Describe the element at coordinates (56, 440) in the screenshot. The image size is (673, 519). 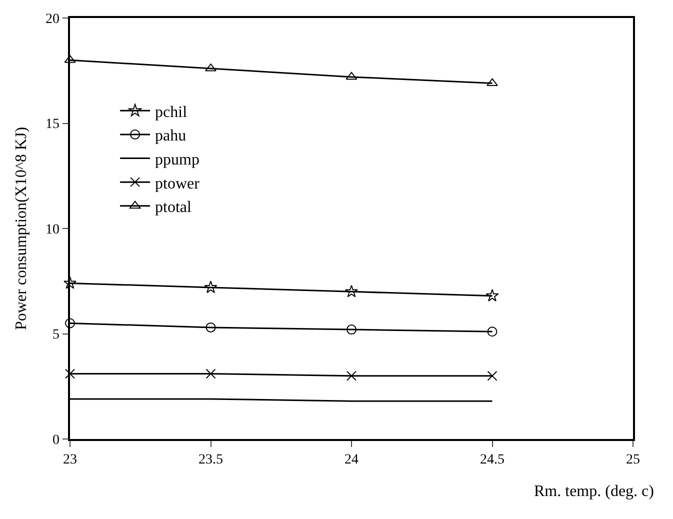
I see `y-tick-label: 0` at that location.